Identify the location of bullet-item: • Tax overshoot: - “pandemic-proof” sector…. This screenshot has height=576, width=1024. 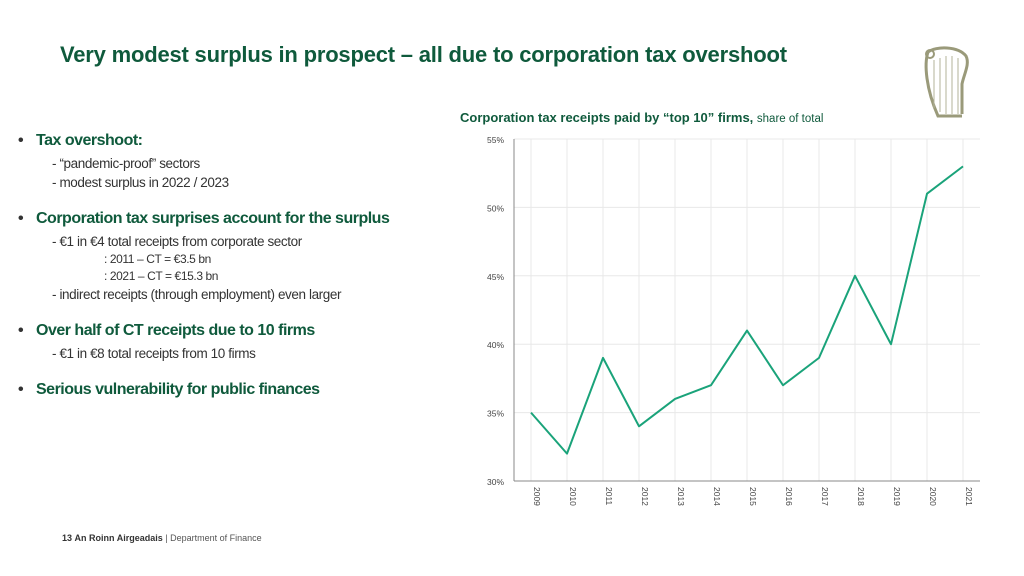
(233, 160).